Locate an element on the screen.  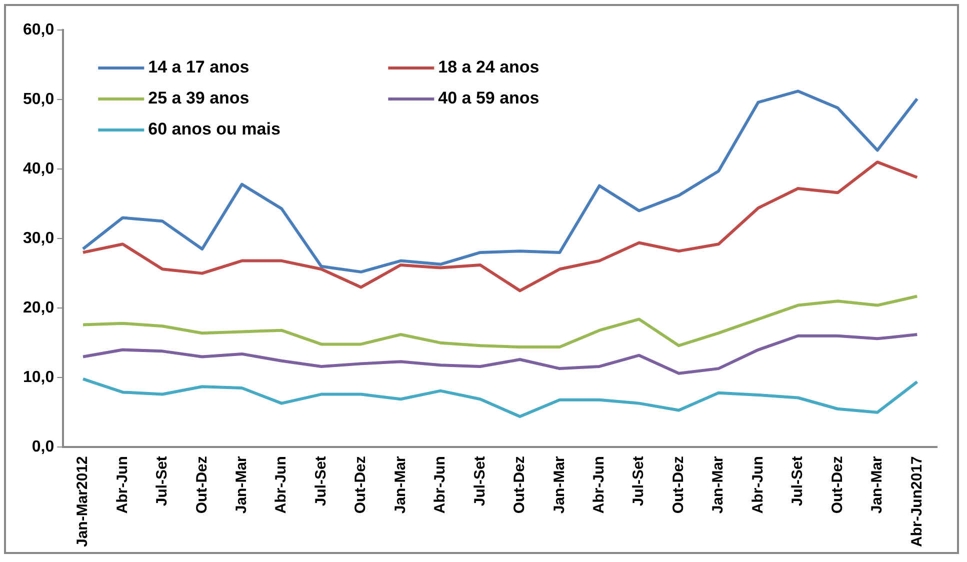
x-tick-label: Jan-Mar2012 is located at coordinates (83, 502).